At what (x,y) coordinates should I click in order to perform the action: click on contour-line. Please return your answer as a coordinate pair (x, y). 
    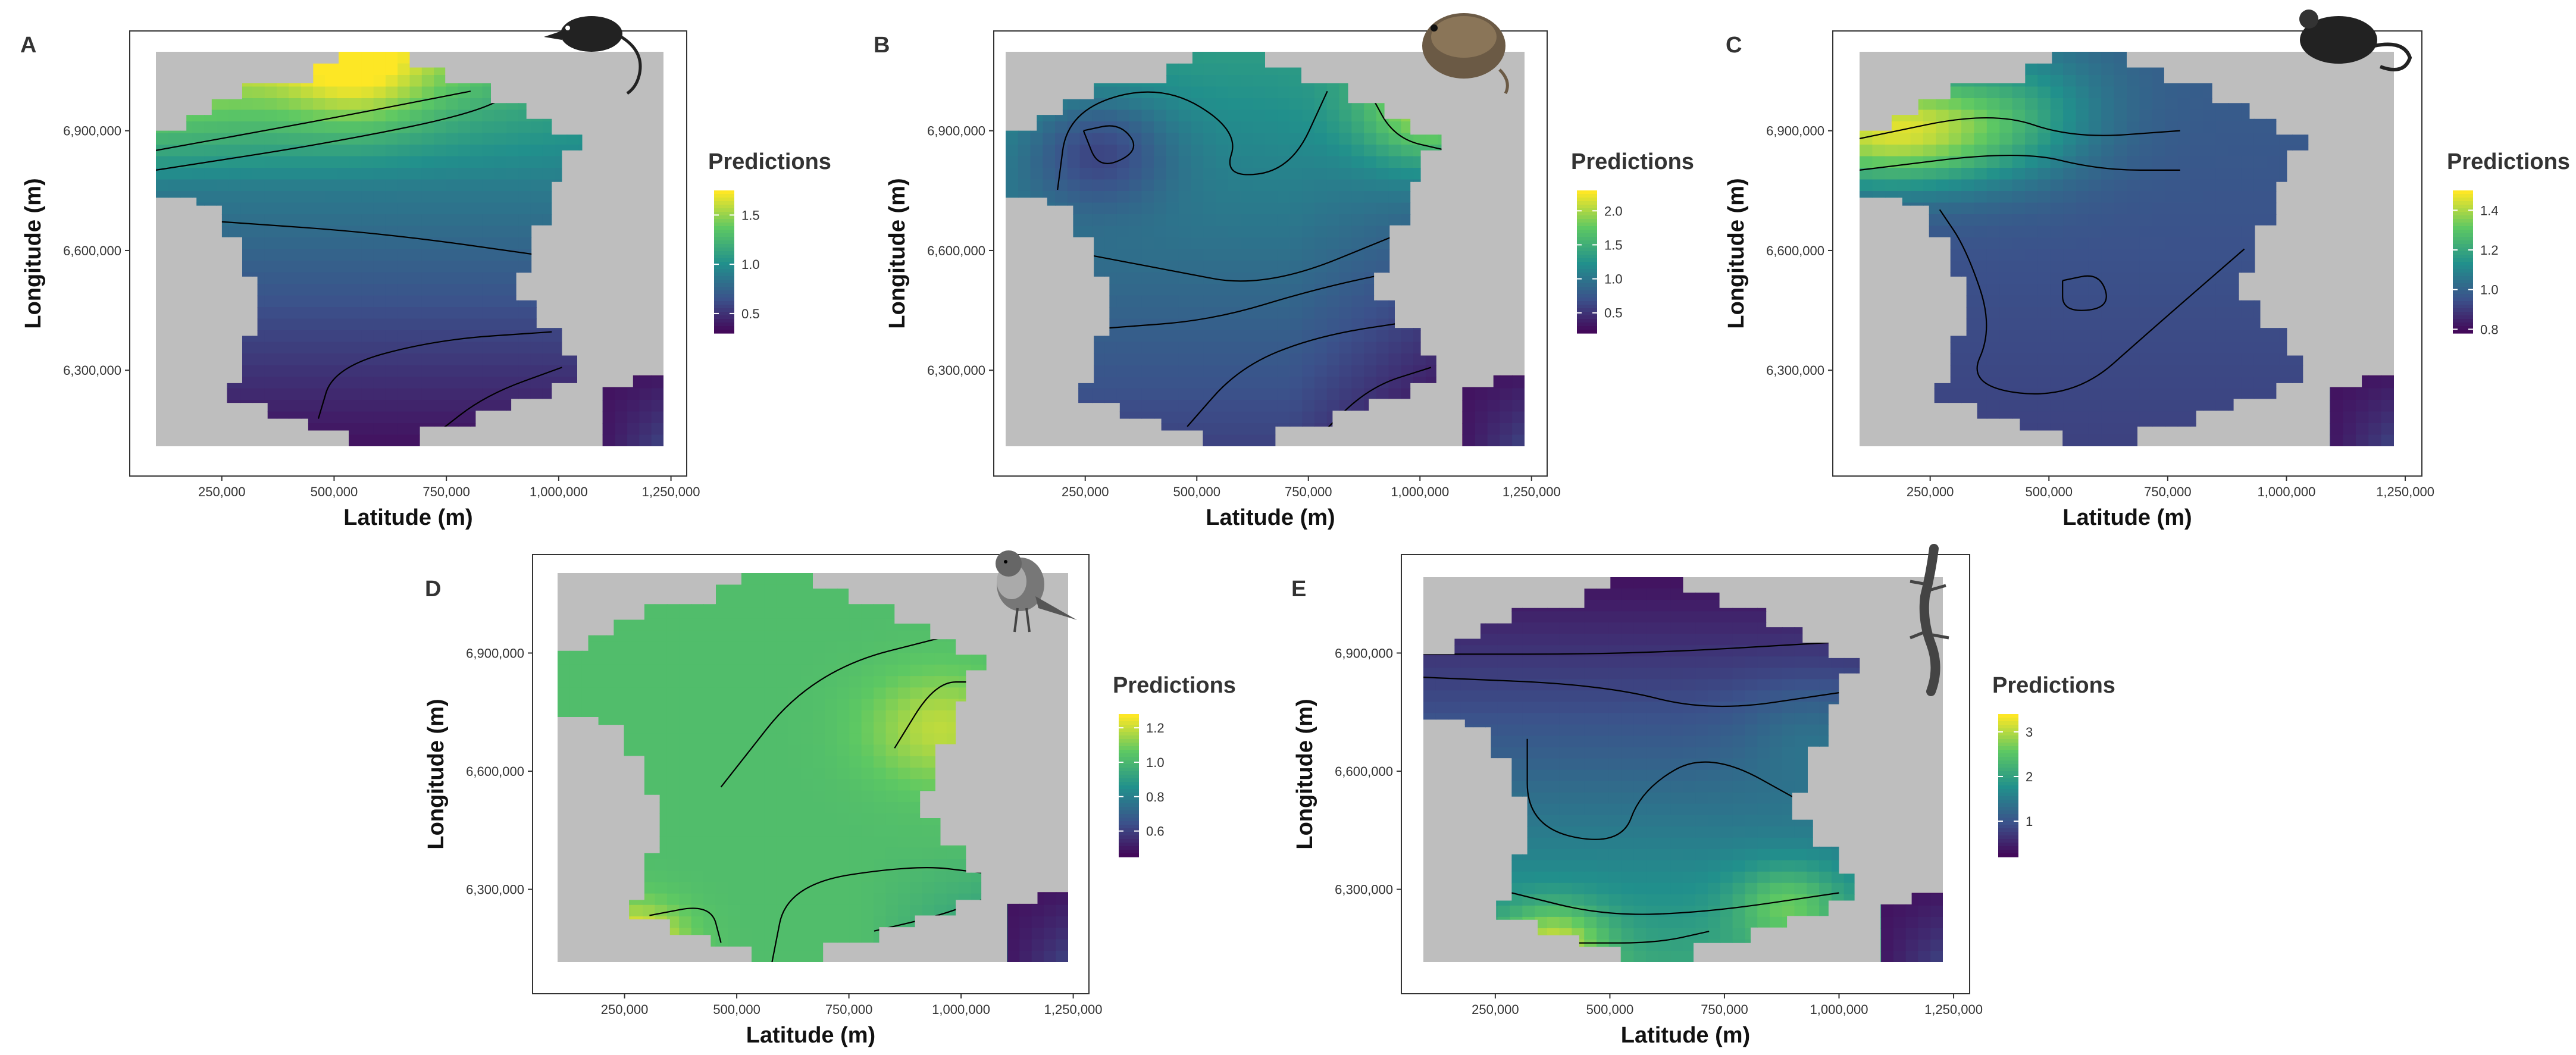
    Looking at the image, I should click on (434, 375).